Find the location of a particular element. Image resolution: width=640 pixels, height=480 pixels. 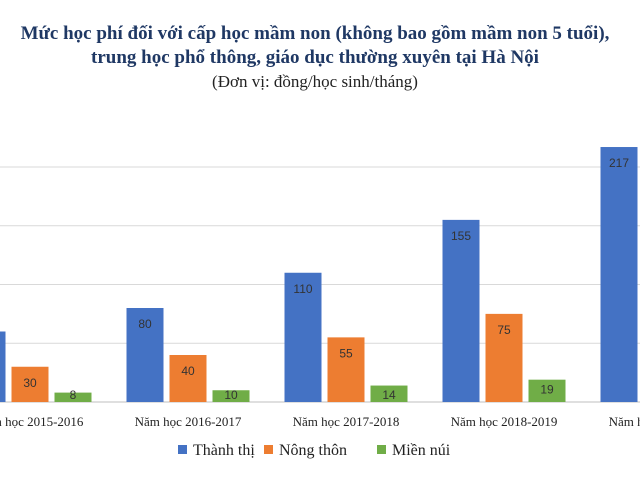

category-label: Năm học 2015-2016 is located at coordinates (42, 421).